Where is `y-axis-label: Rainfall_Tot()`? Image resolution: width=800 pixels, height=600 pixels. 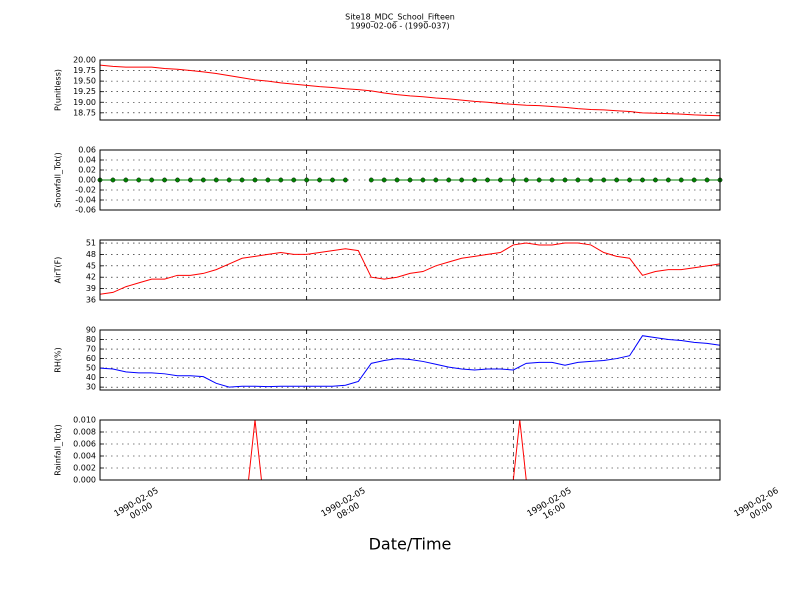 y-axis-label: Rainfall_Tot() is located at coordinates (58, 450).